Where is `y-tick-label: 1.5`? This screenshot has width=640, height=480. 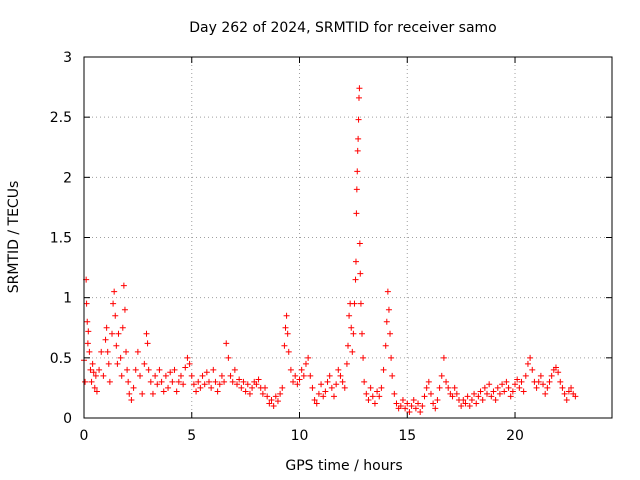
y-tick-label: 1.5 is located at coordinates (61, 239).